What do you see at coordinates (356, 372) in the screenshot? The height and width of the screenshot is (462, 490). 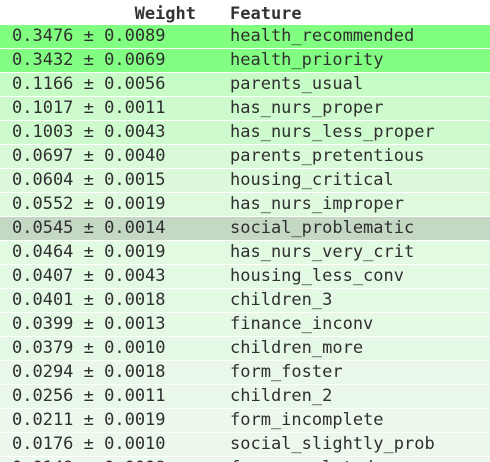 I see `feature-cell: form_foster` at bounding box center [356, 372].